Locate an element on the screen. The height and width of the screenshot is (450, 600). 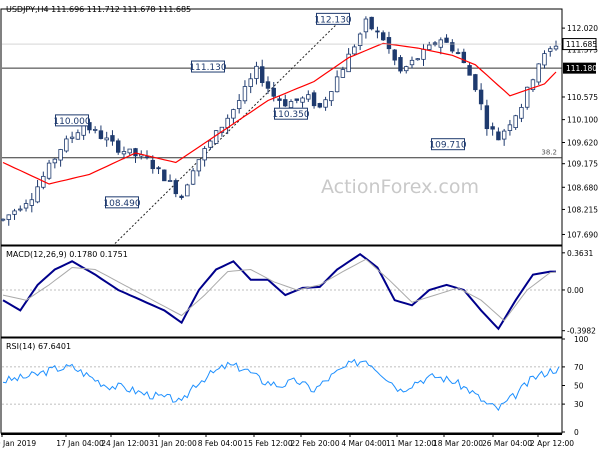
level-price-label: 111.180 is located at coordinates (581, 68).